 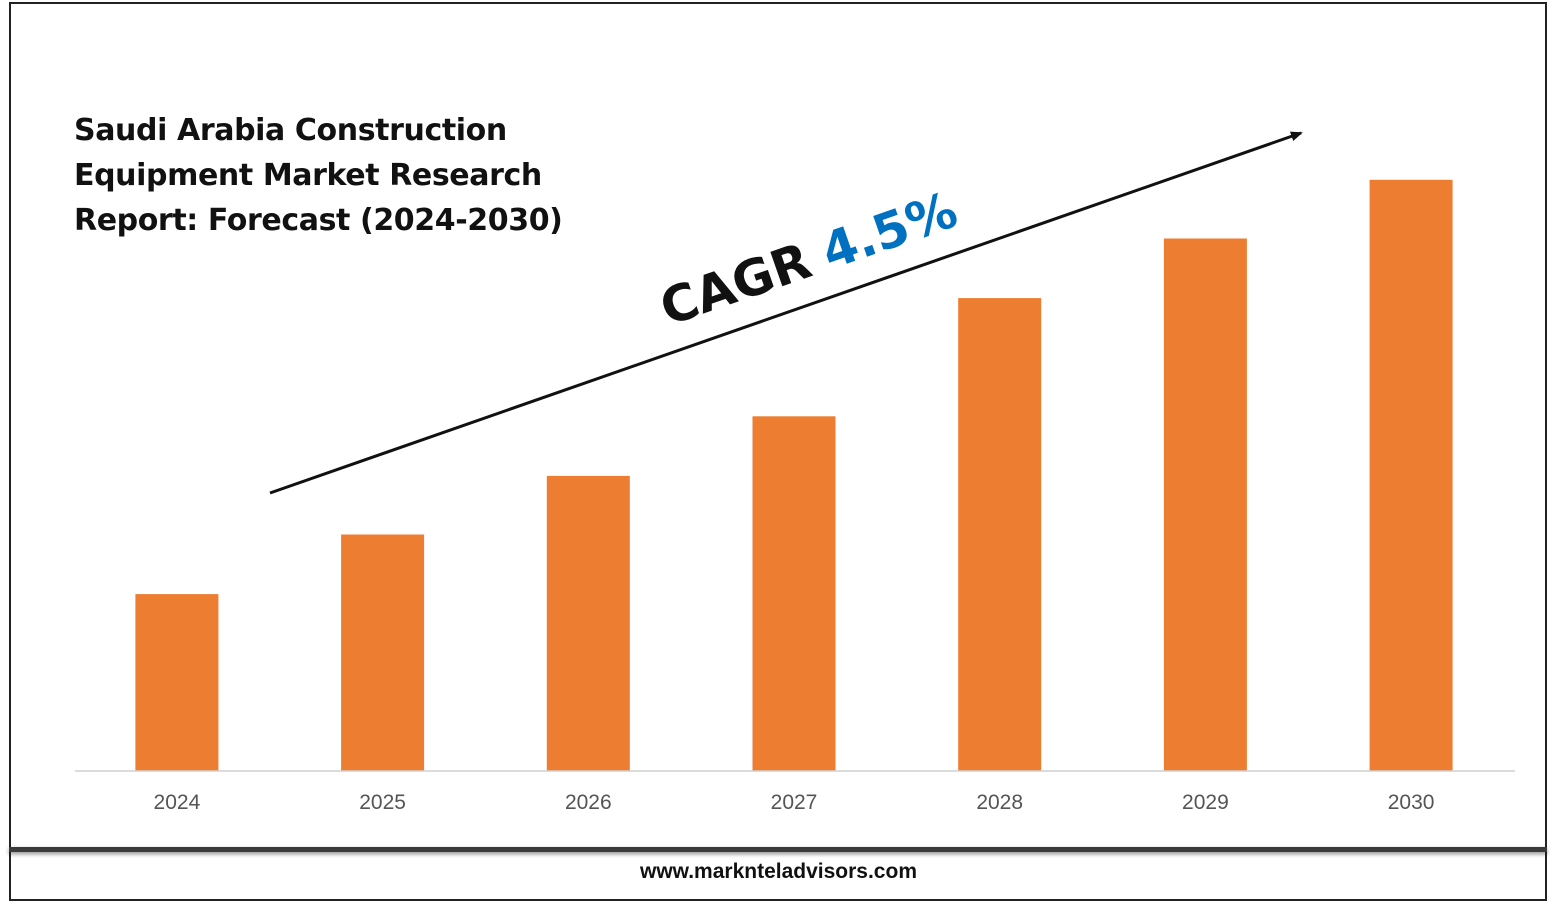 I want to click on cagr-annotation: CAGR4.5%, so click(x=808, y=259).